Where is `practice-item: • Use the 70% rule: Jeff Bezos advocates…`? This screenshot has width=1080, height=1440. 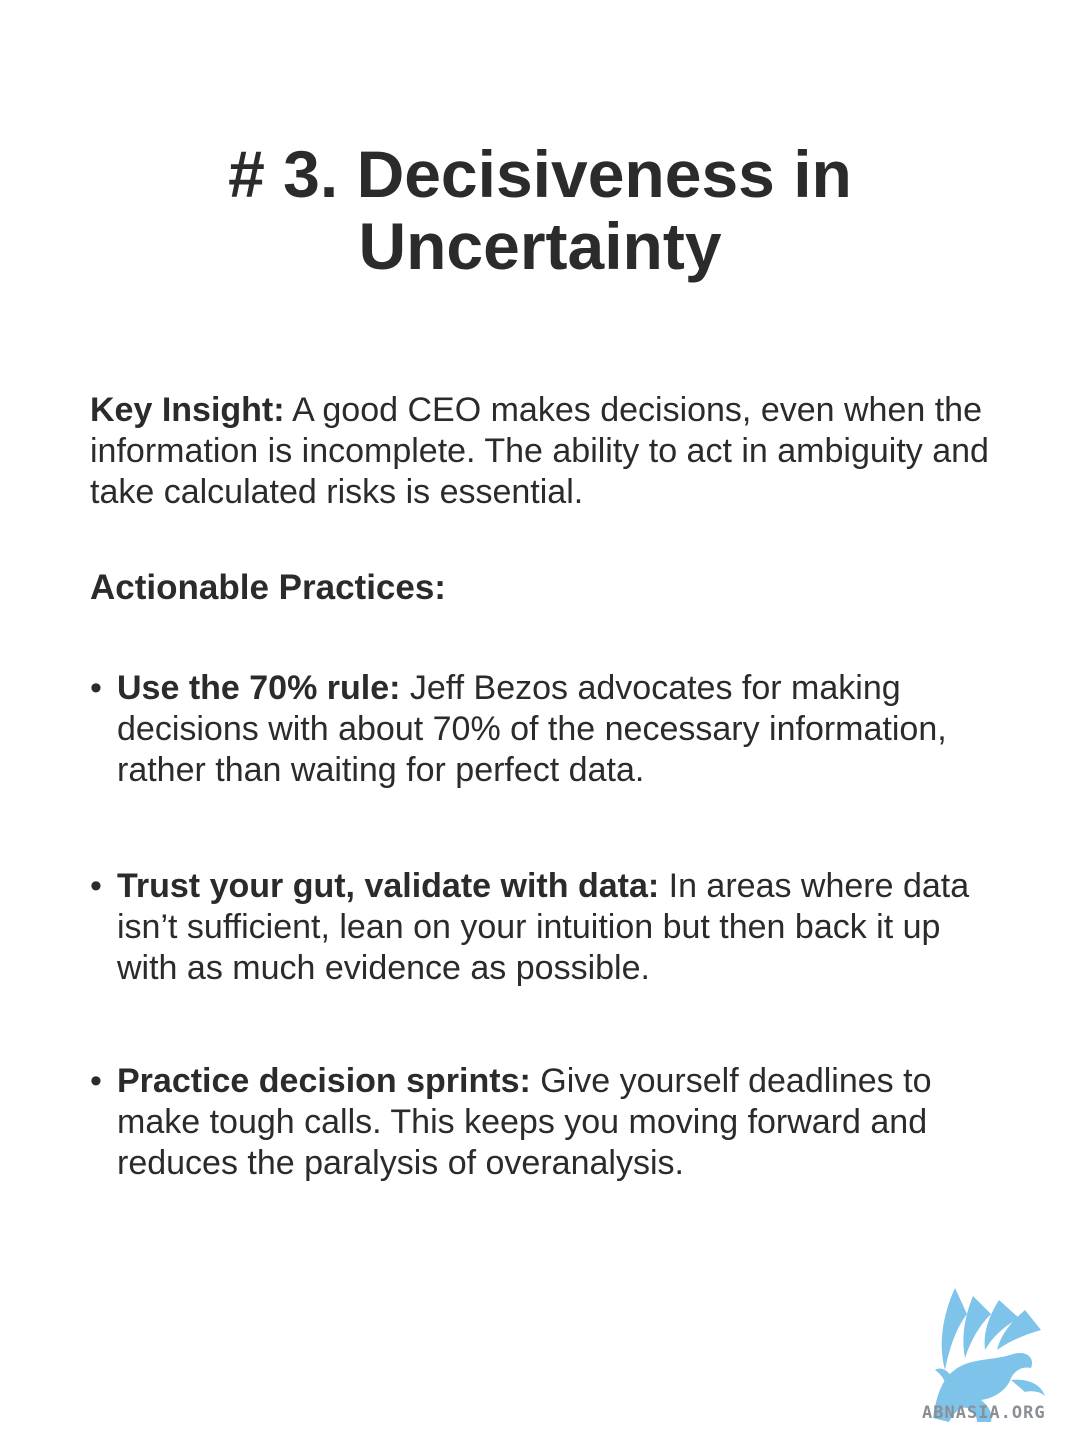
practice-item: • Use the 70% rule: Jeff Bezos advocates… is located at coordinates (550, 729).